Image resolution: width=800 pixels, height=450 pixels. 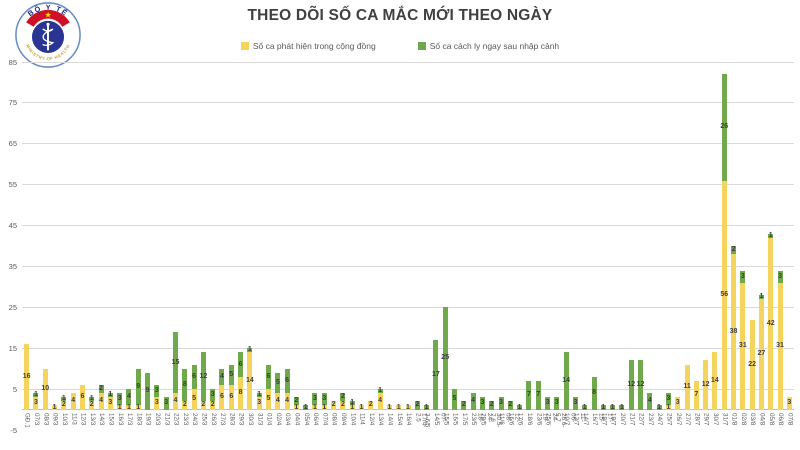 What do you see at coordinates (48, 18) in the screenshot?
I see `logo-red-flag-band` at bounding box center [48, 18].